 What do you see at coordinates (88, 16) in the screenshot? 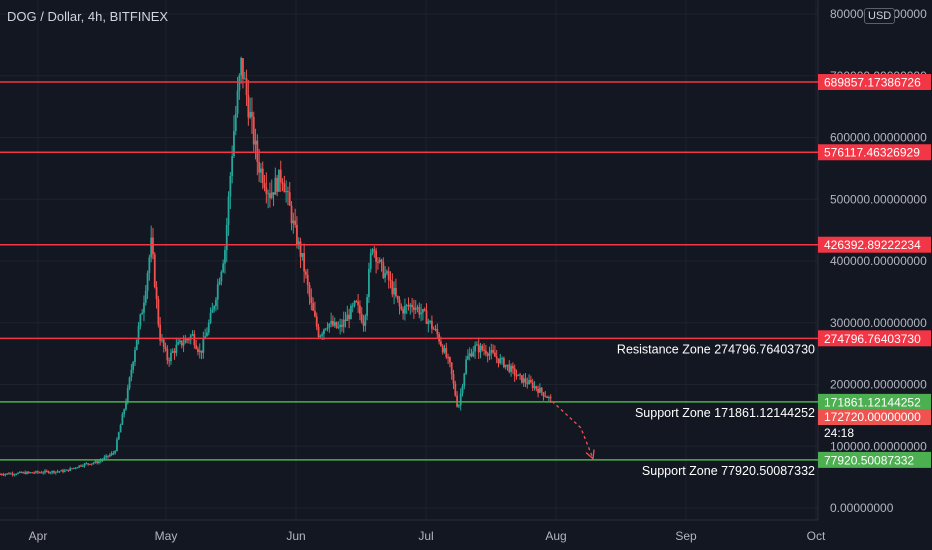
I see `symbol-title: DOG / Dollar, 4h, BITFINEX` at bounding box center [88, 16].